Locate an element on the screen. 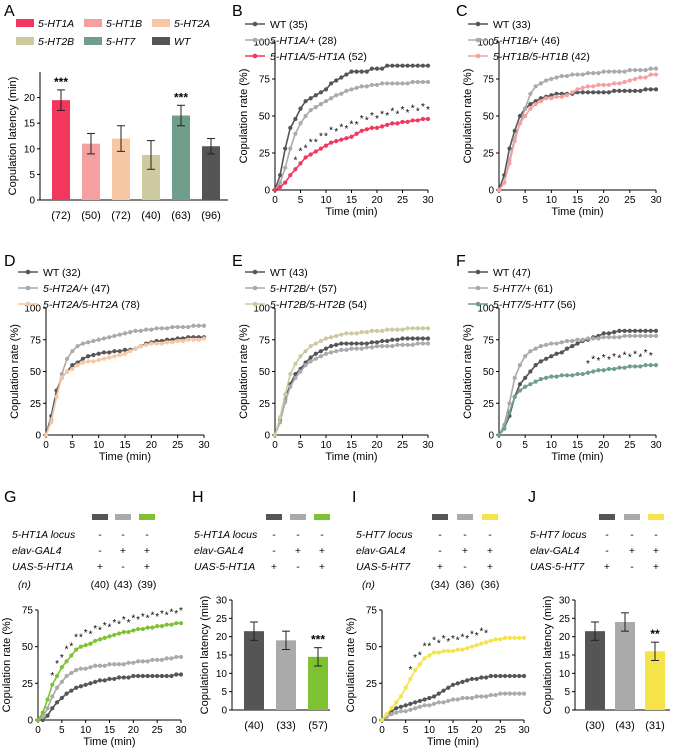 The width and height of the screenshot is (676, 753). panel-c-legend-label-1: 5-HT1B/+ (46) is located at coordinates (526, 41).